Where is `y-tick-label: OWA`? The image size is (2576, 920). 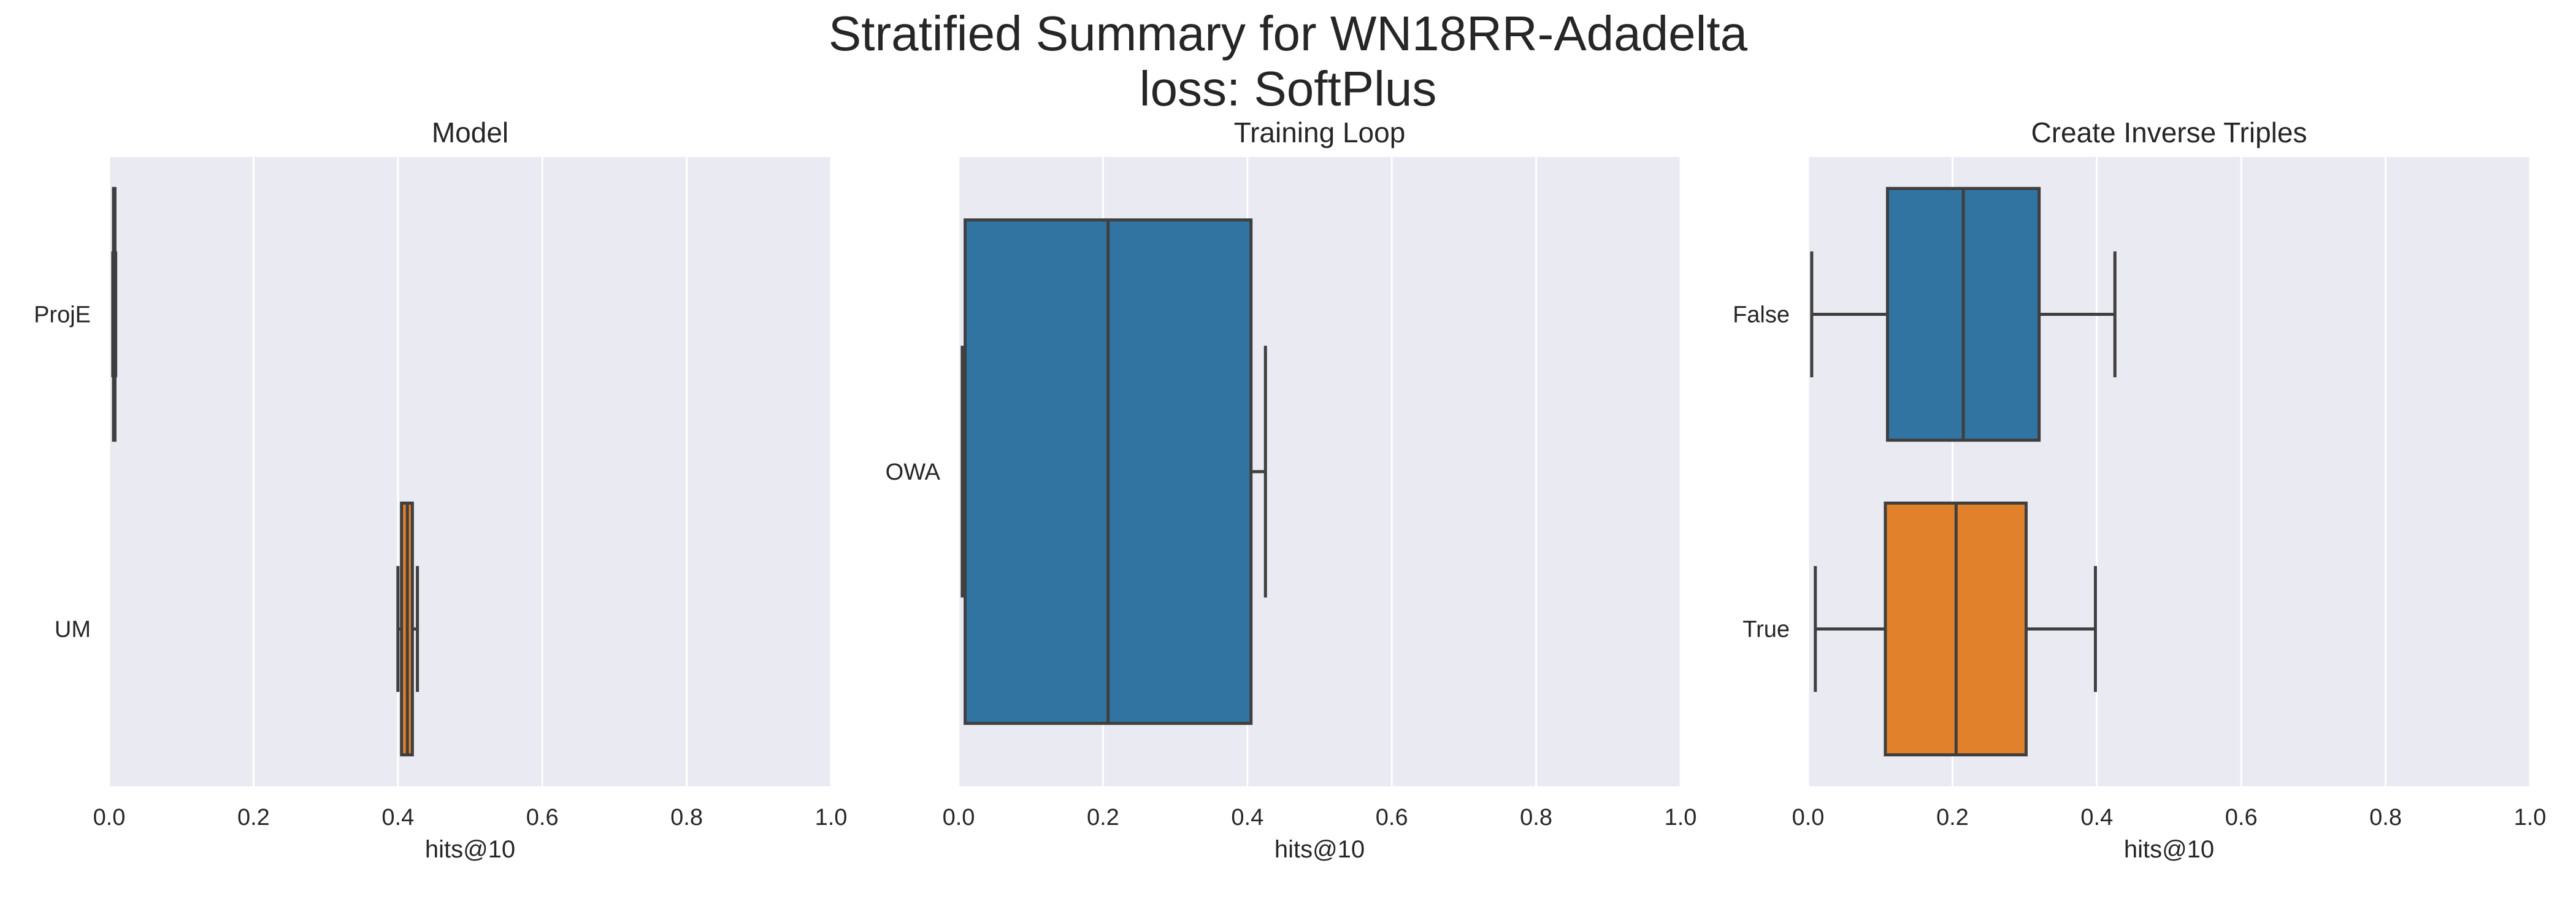
y-tick-label: OWA is located at coordinates (913, 472).